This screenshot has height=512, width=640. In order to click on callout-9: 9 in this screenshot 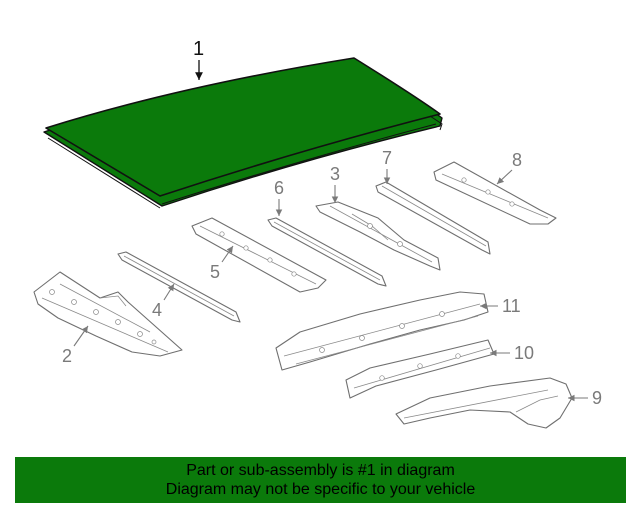, I will do `click(585, 398)`.